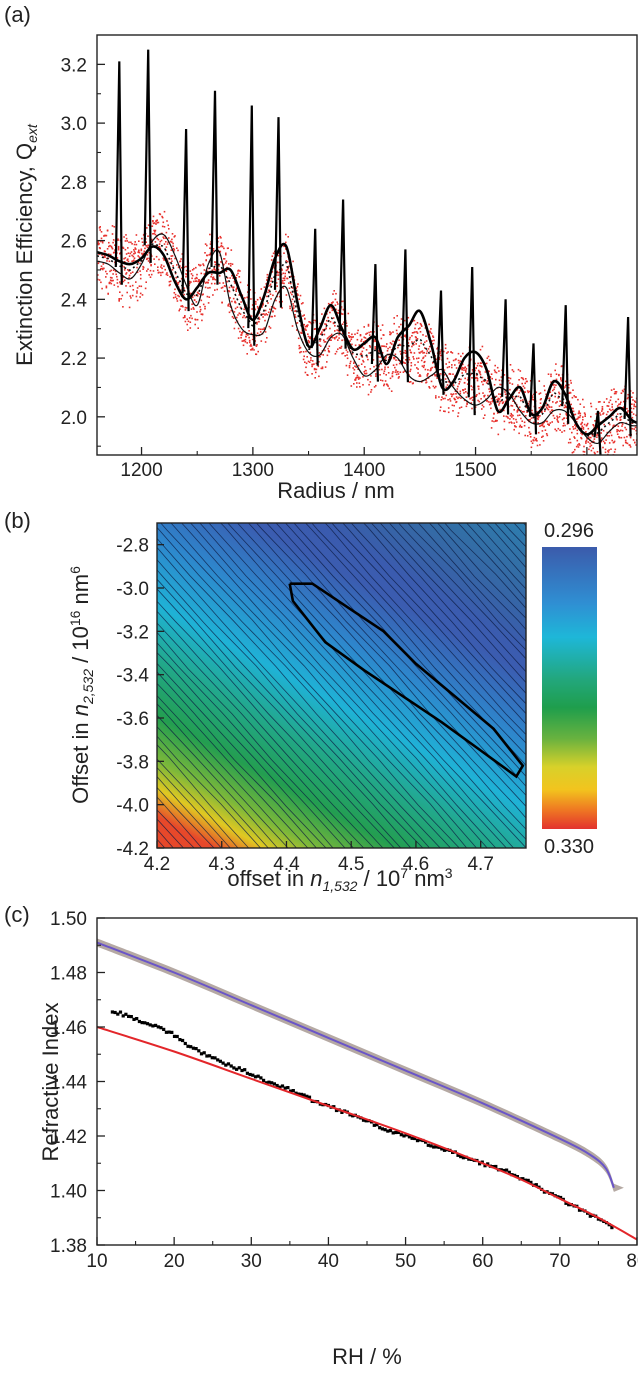  What do you see at coordinates (74, 65) in the screenshot?
I see `y-tick-label: 3.2` at bounding box center [74, 65].